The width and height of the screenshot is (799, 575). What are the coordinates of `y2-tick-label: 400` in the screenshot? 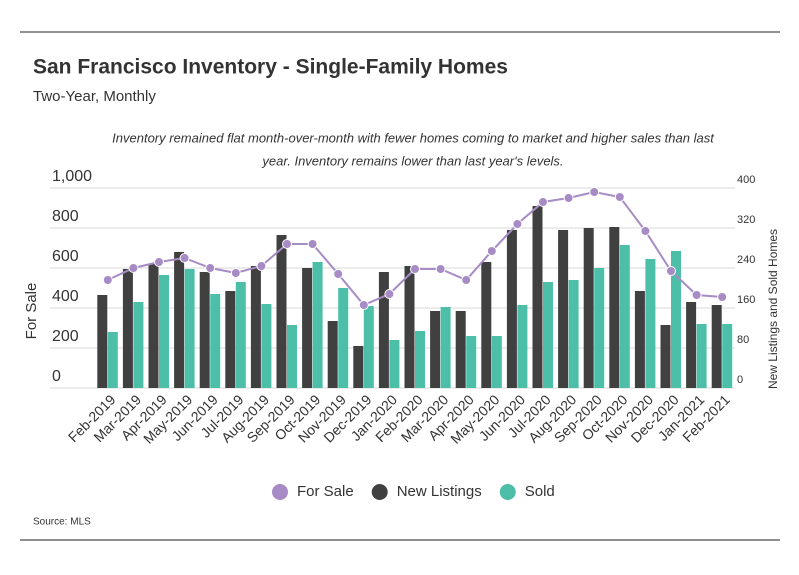 It's located at (746, 180).